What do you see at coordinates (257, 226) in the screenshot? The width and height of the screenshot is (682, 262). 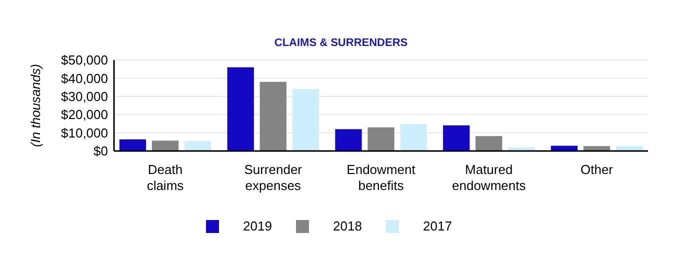 I see `legend-label: 2019` at bounding box center [257, 226].